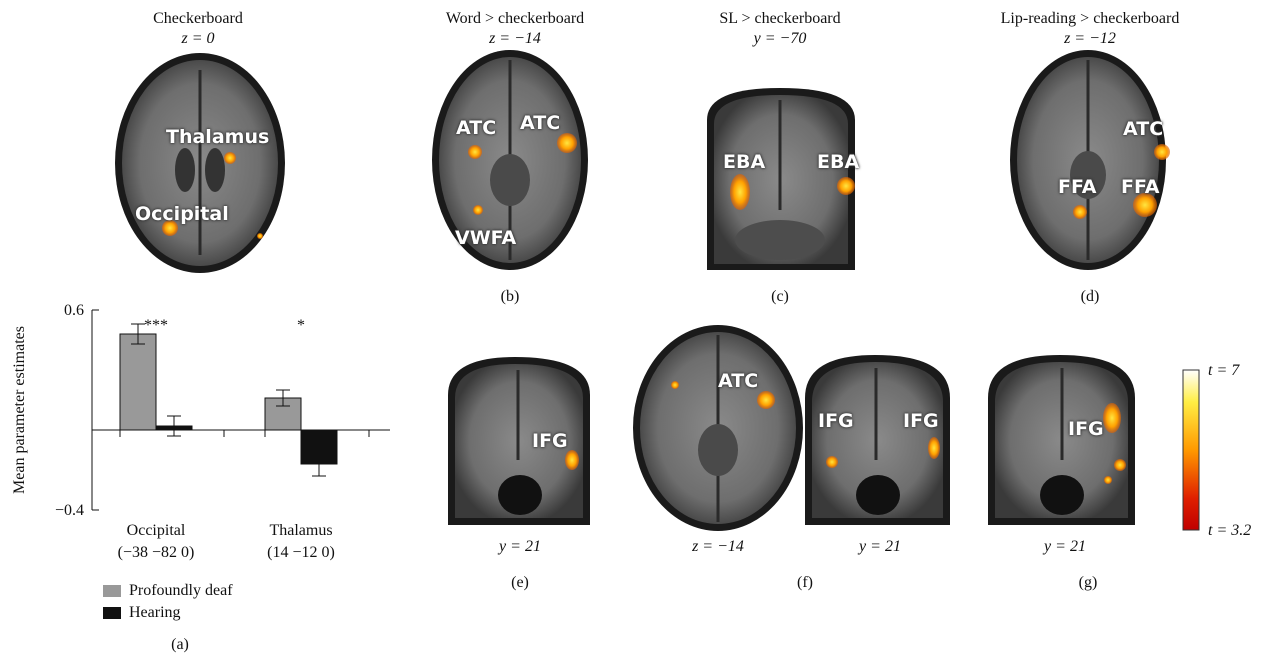  Describe the element at coordinates (74, 310) in the screenshot. I see `y-tick-label: 0.6` at that location.